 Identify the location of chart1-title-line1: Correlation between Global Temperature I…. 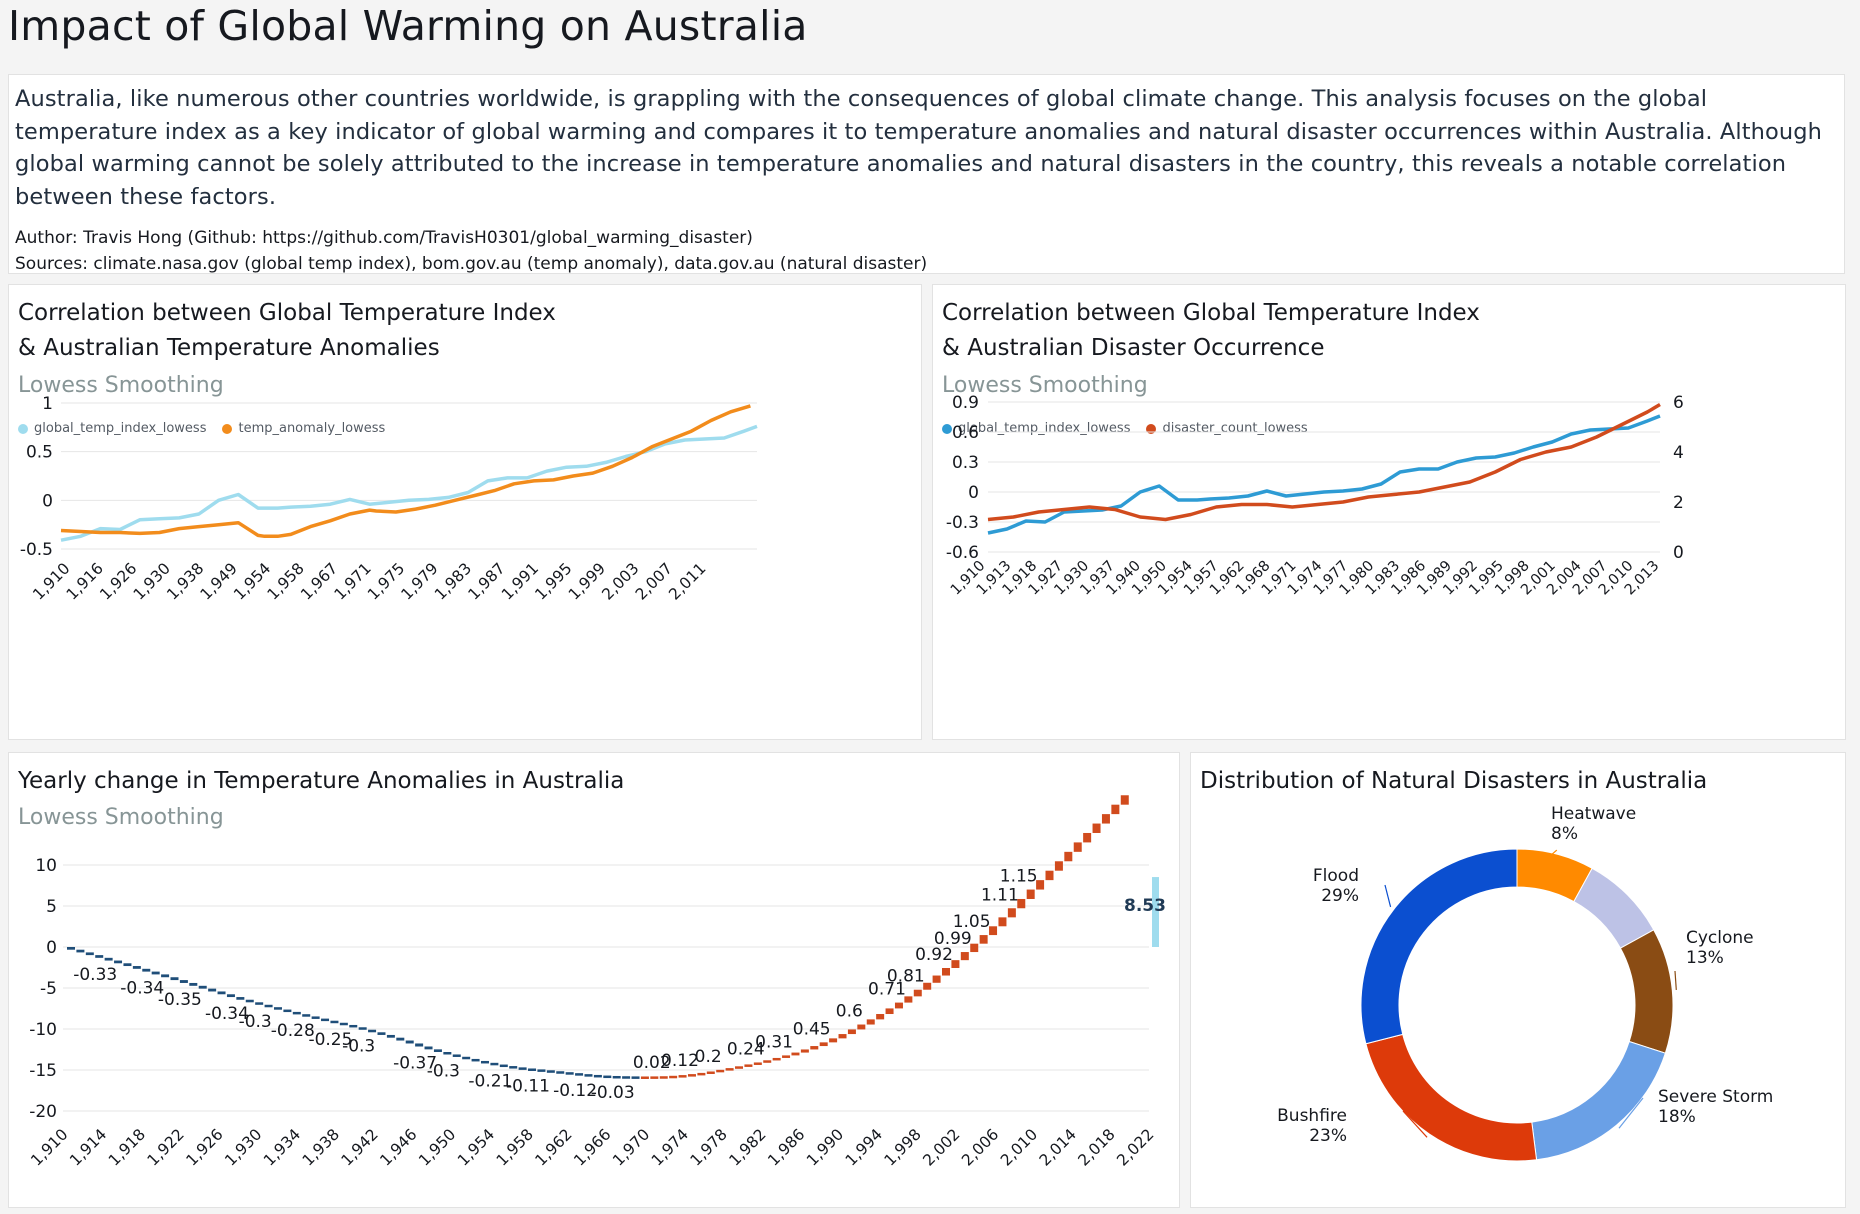
(287, 313).